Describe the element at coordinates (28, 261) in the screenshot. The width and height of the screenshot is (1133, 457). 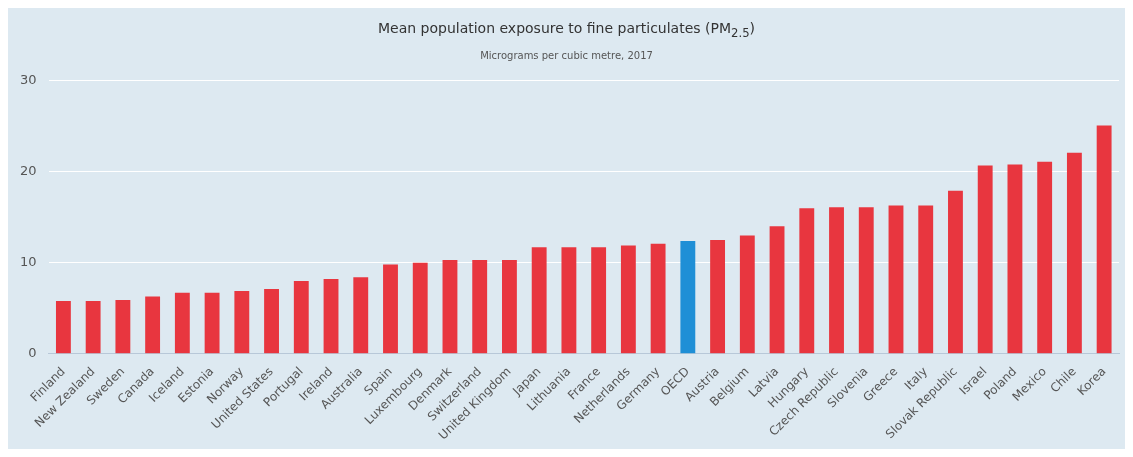
I see `y-tick-label: 10` at that location.